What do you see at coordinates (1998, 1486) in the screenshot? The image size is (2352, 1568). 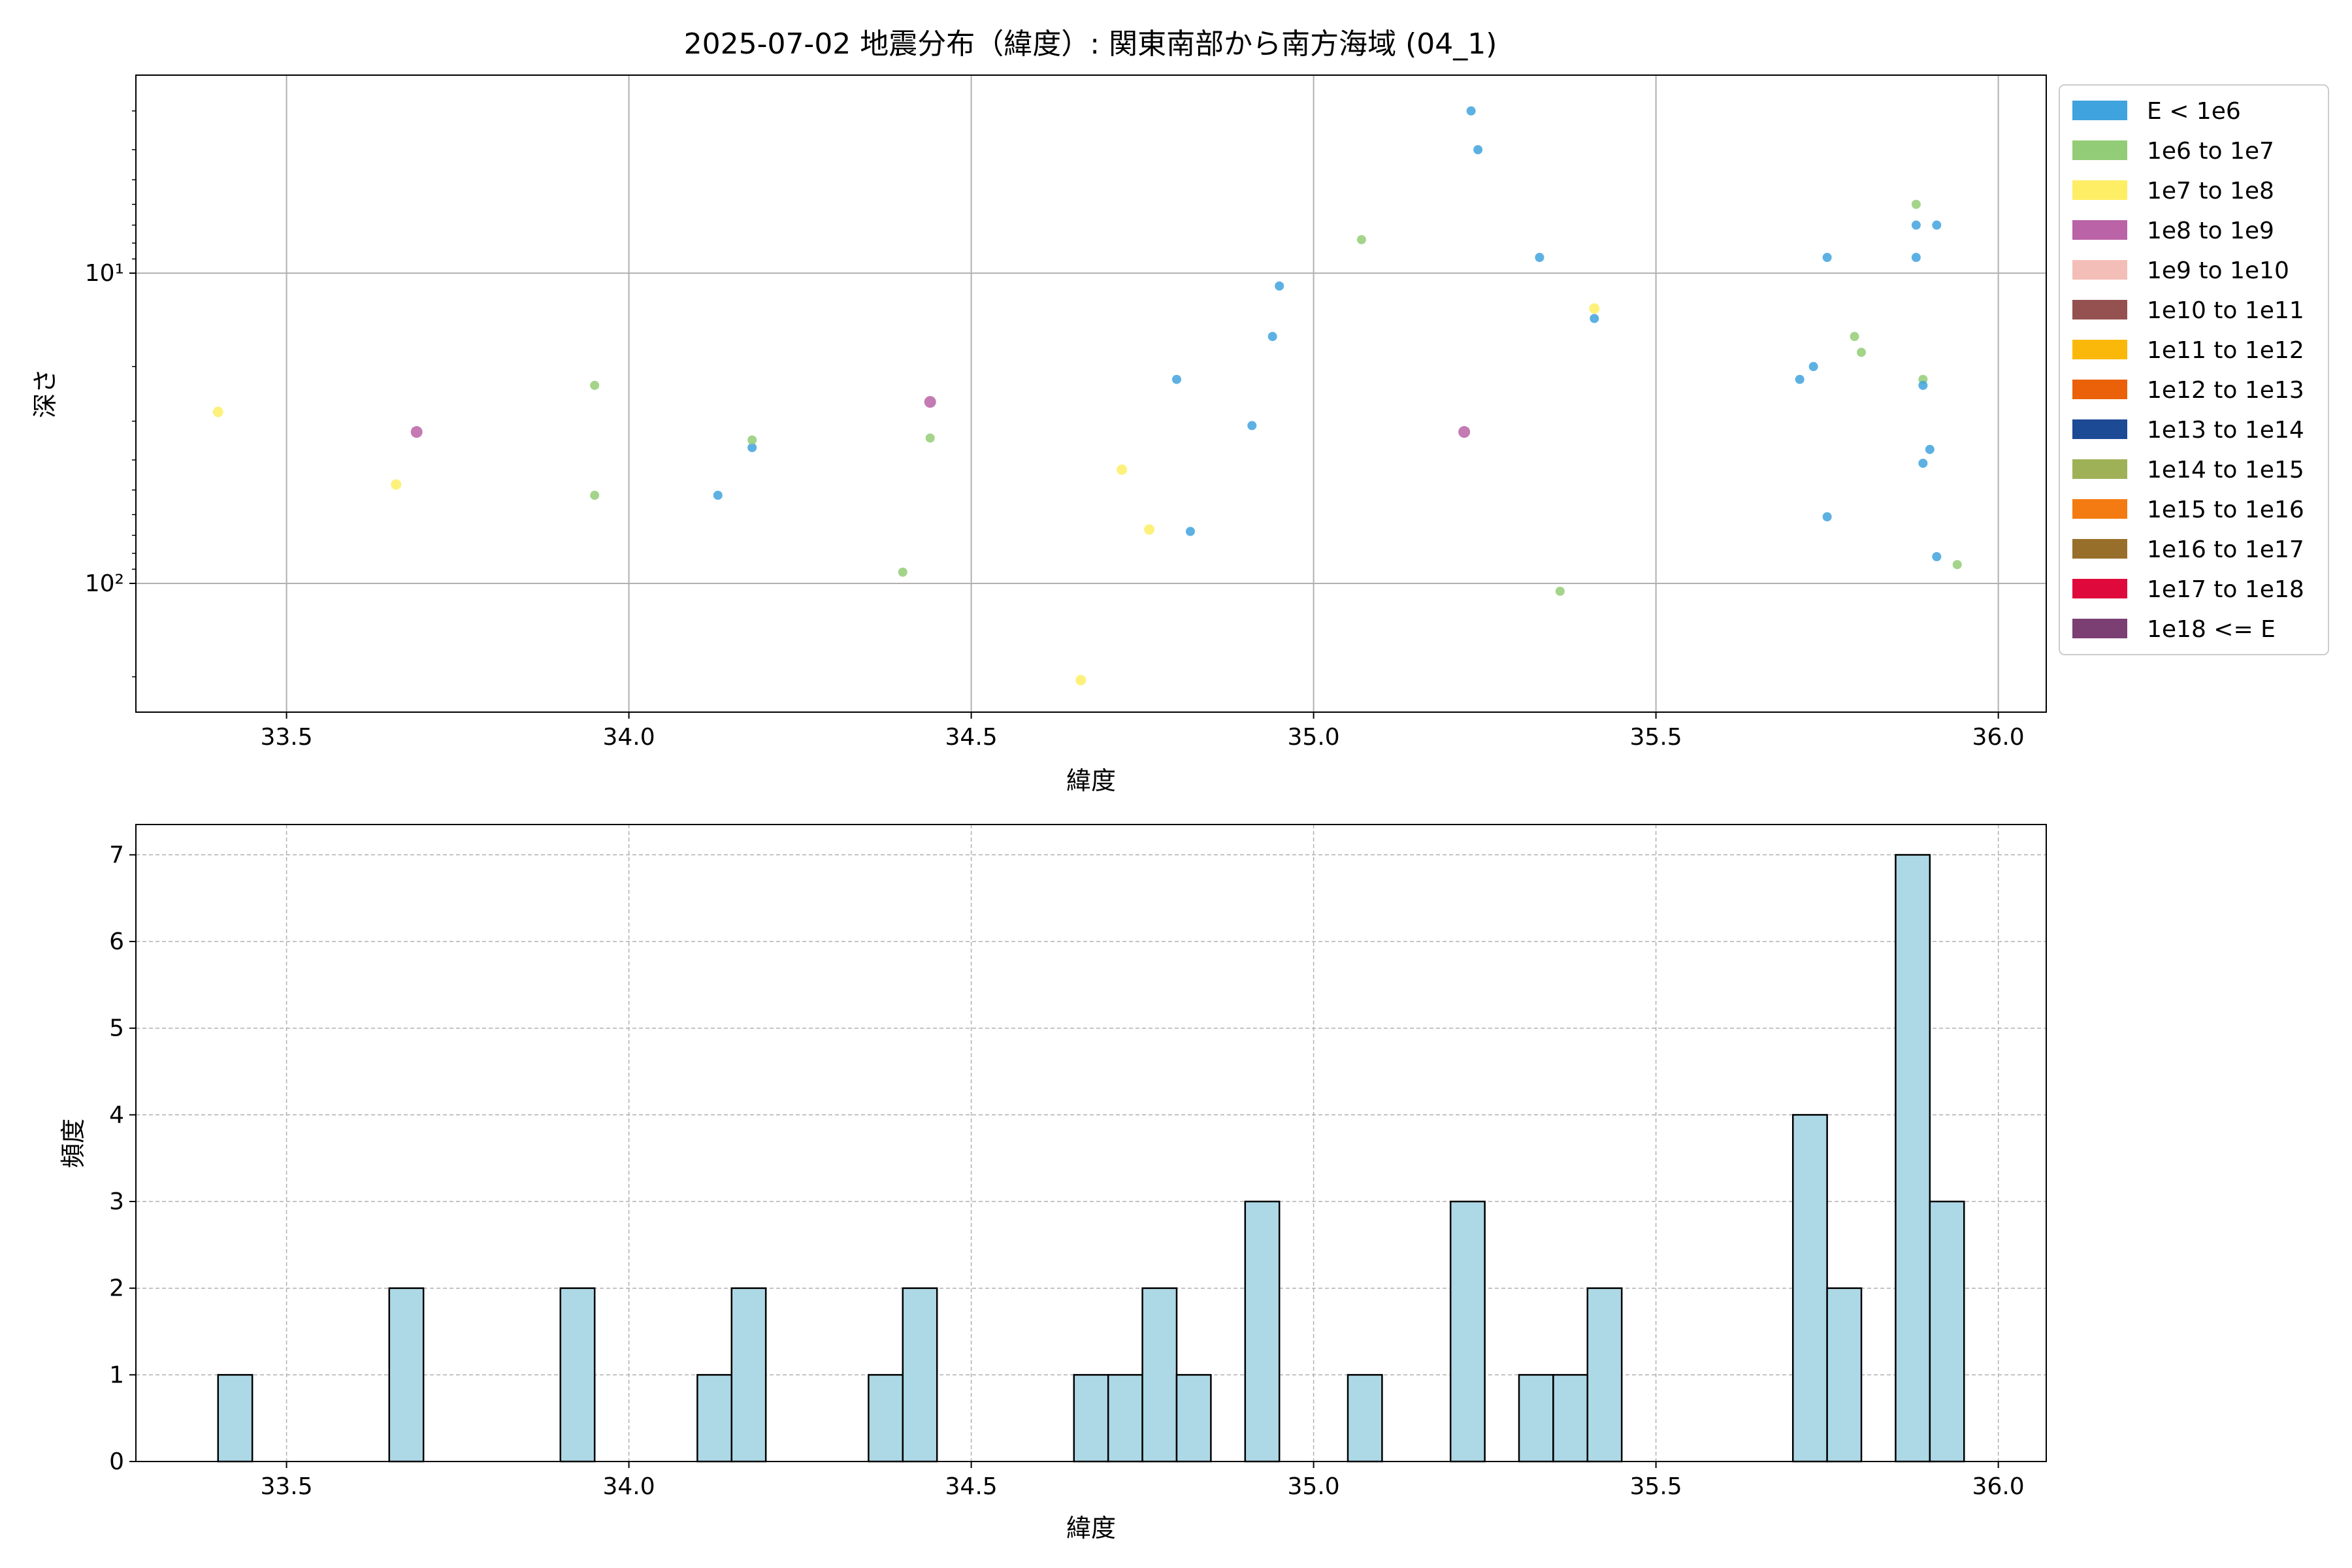 I see `histogram-x-tick-label: 36.0` at bounding box center [1998, 1486].